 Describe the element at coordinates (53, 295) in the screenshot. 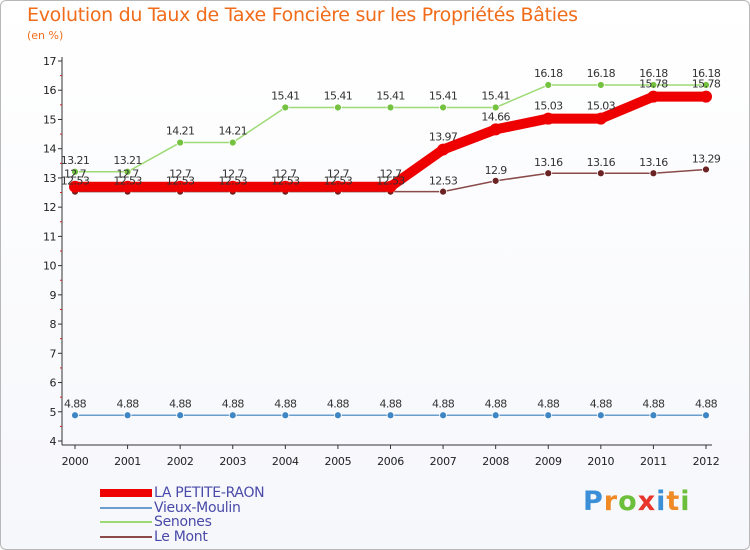

I see `y-tick-label: 9` at that location.